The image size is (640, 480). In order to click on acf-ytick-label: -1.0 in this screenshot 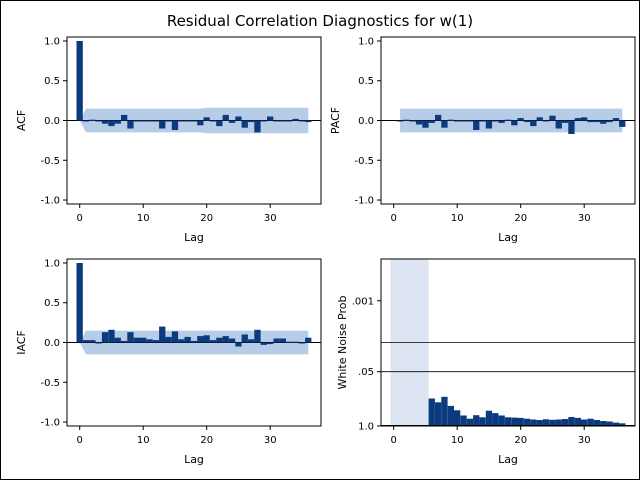, I will do `click(50, 201)`.